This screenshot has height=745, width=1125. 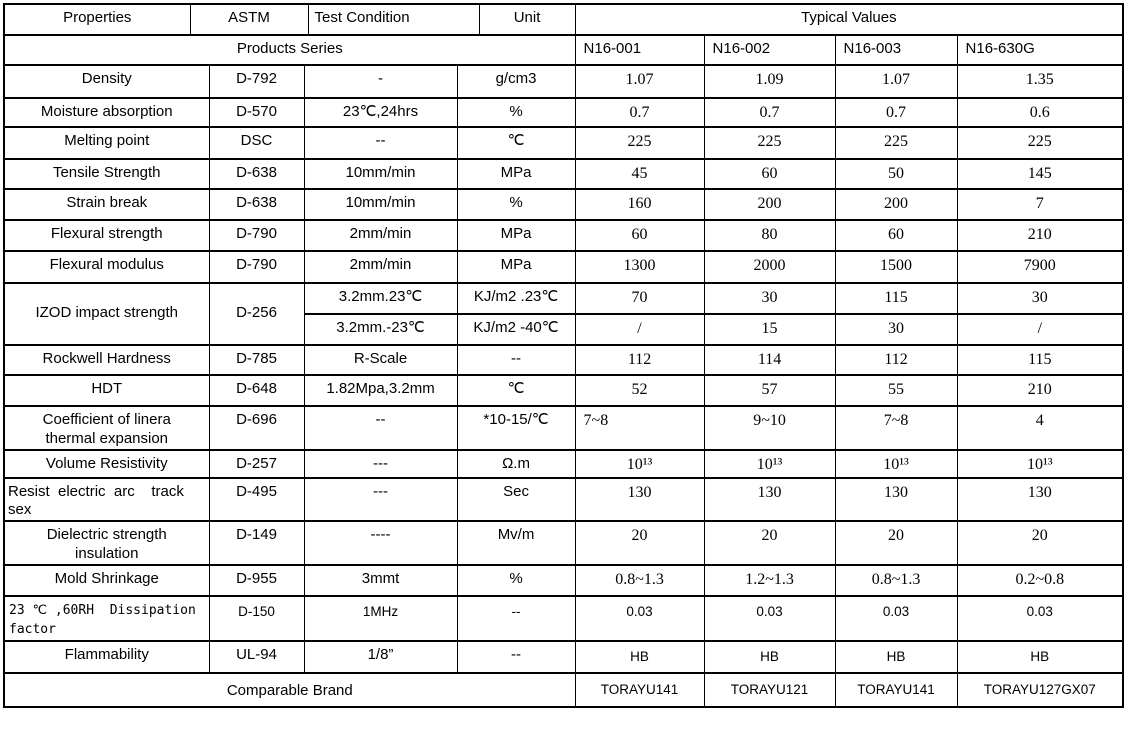 What do you see at coordinates (769, 267) in the screenshot?
I see `value-cell: 2000` at bounding box center [769, 267].